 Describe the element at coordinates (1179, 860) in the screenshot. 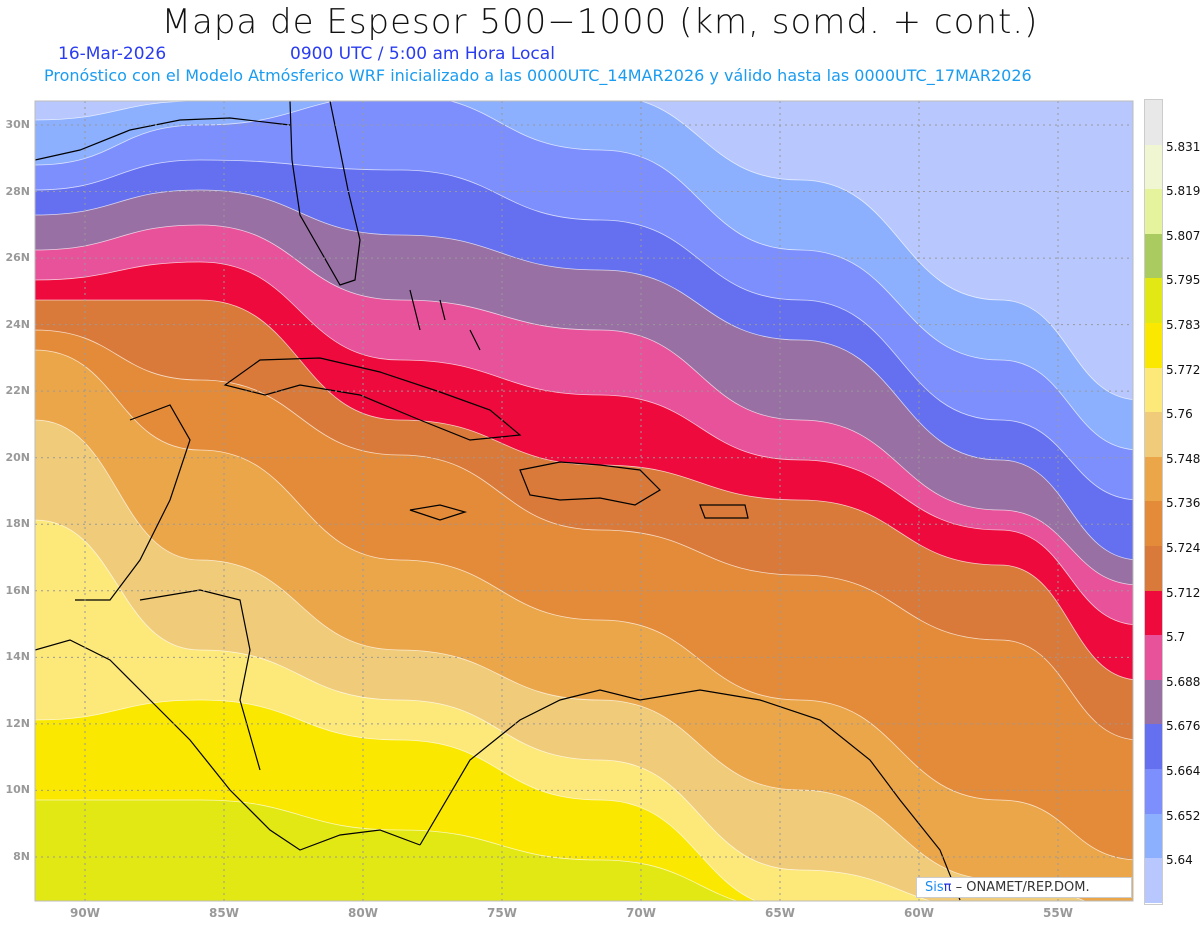

I see `colorbar-level-label: 5.64` at that location.